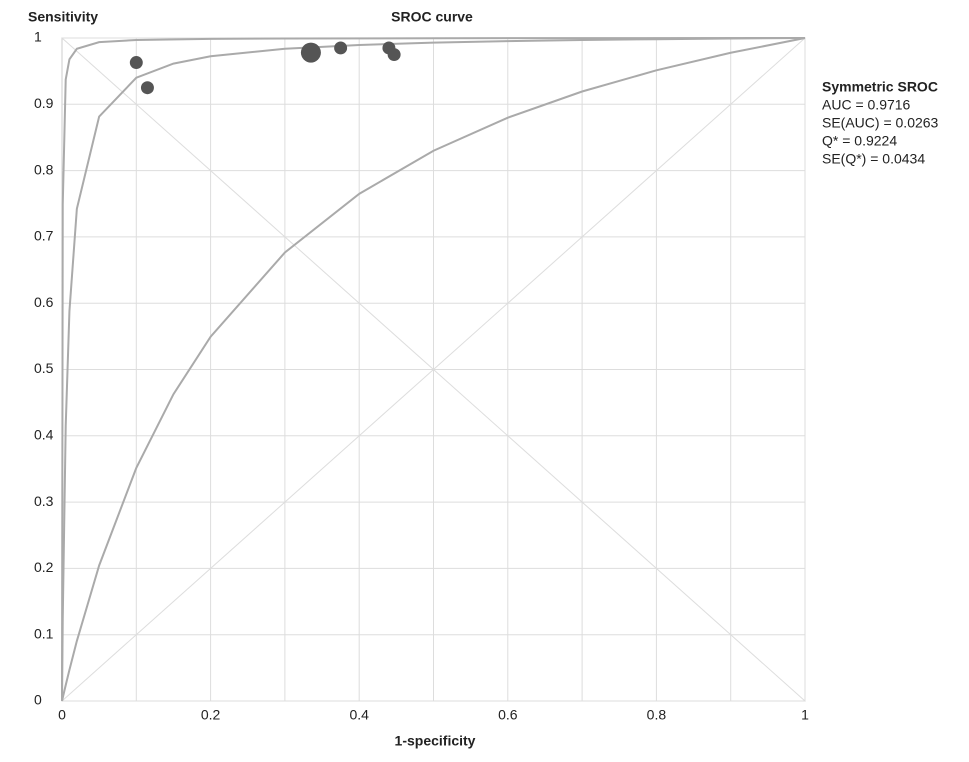  Describe the element at coordinates (859, 141) in the screenshot. I see `annotation-line: Q* = 0.9224` at that location.